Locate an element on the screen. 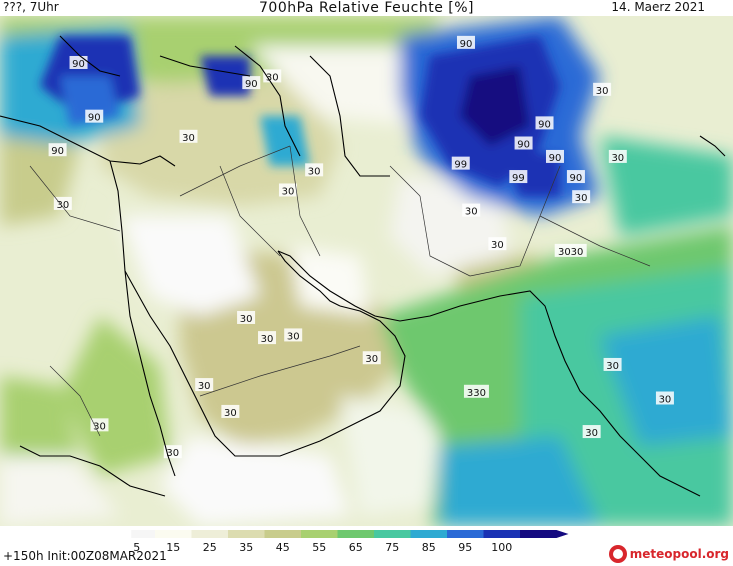 The height and width of the screenshot is (566, 733). colorbar-tick-label: 75 is located at coordinates (392, 547).